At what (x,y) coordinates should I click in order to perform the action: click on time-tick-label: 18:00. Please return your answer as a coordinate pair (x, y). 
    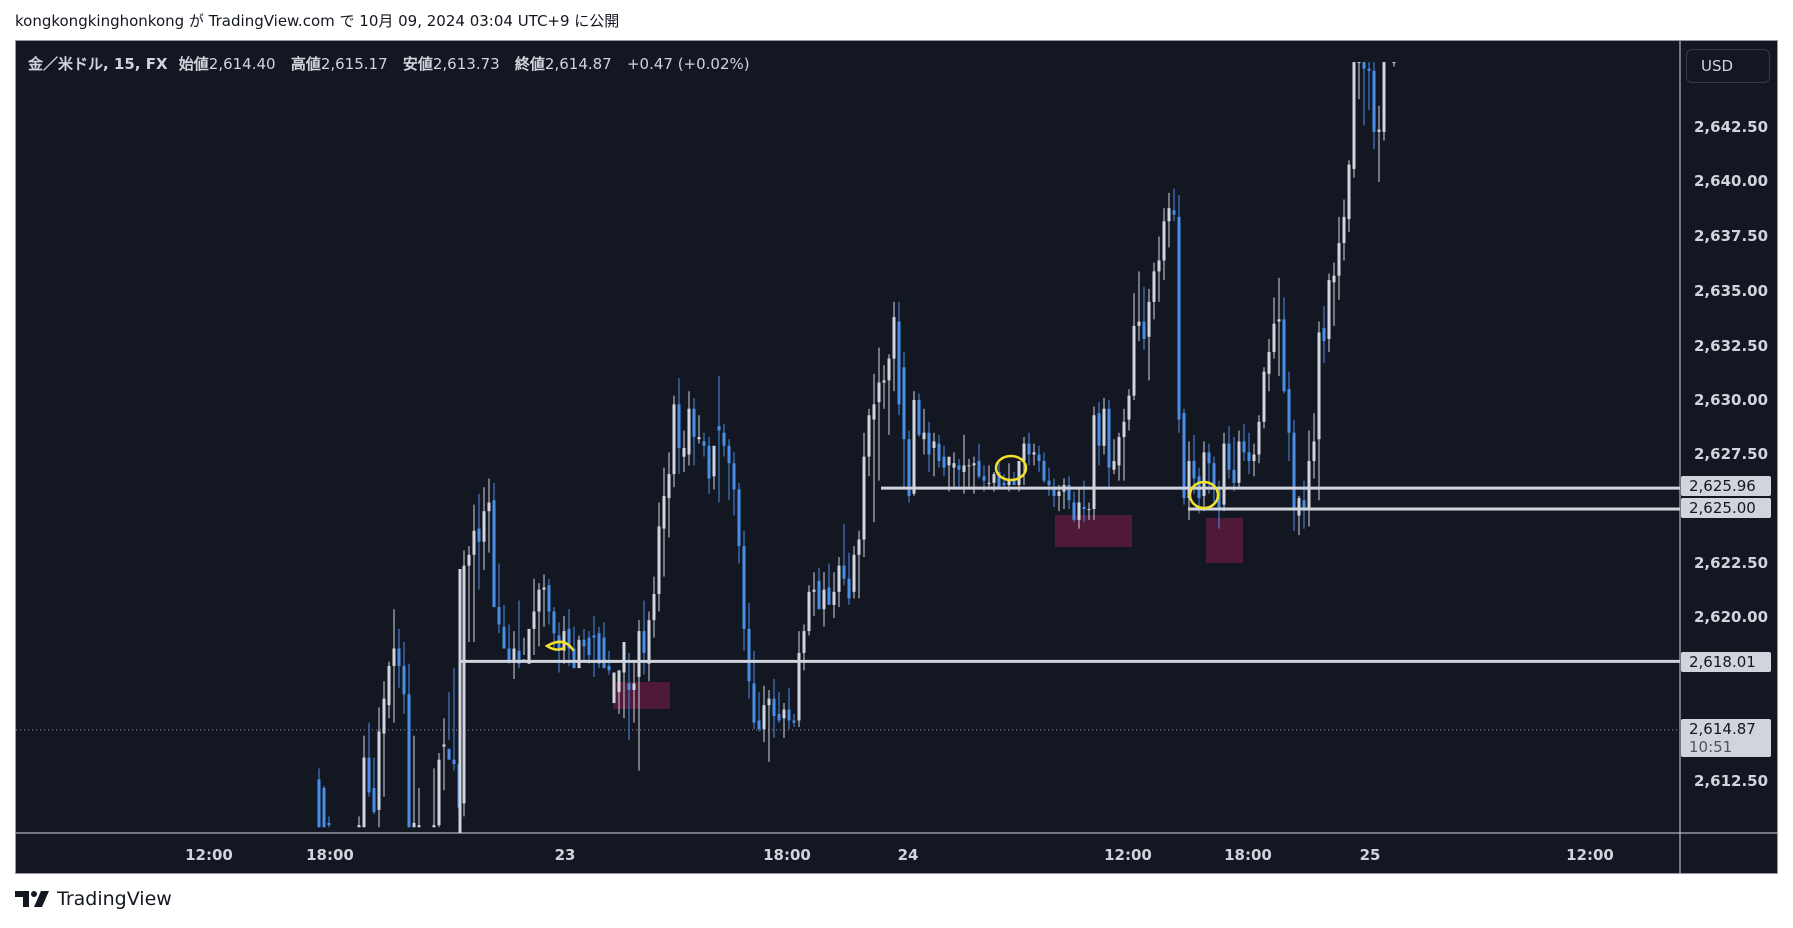
    Looking at the image, I should click on (330, 855).